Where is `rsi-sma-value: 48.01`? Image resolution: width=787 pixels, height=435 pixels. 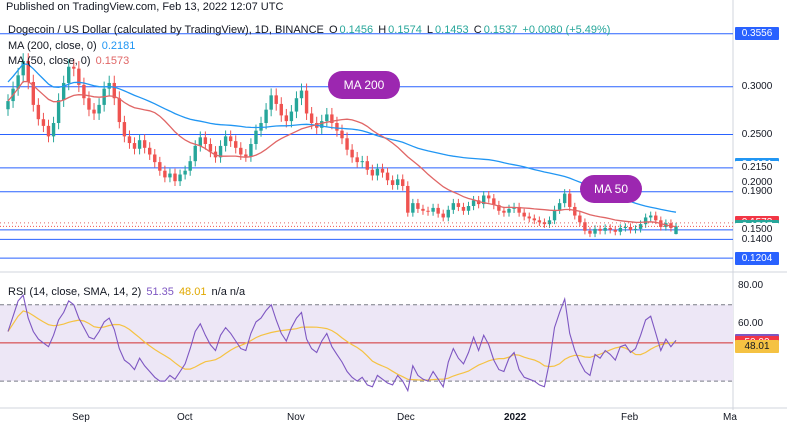 rsi-sma-value: 48.01 is located at coordinates (192, 292).